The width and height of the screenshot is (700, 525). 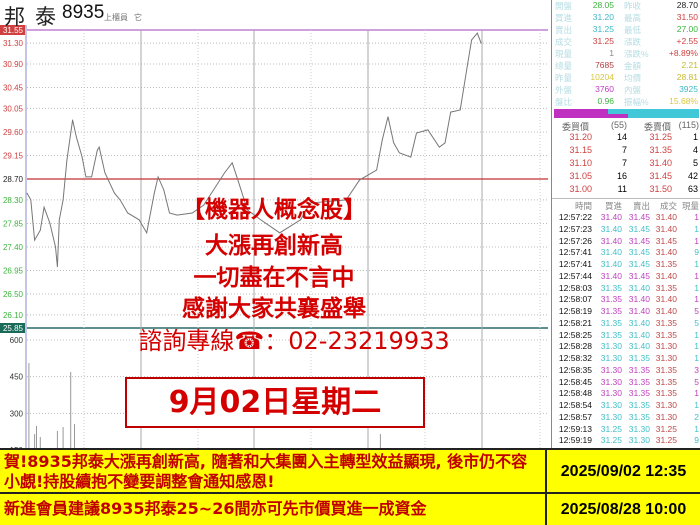 I want to click on quote-label: 盤比, so click(x=564, y=102).